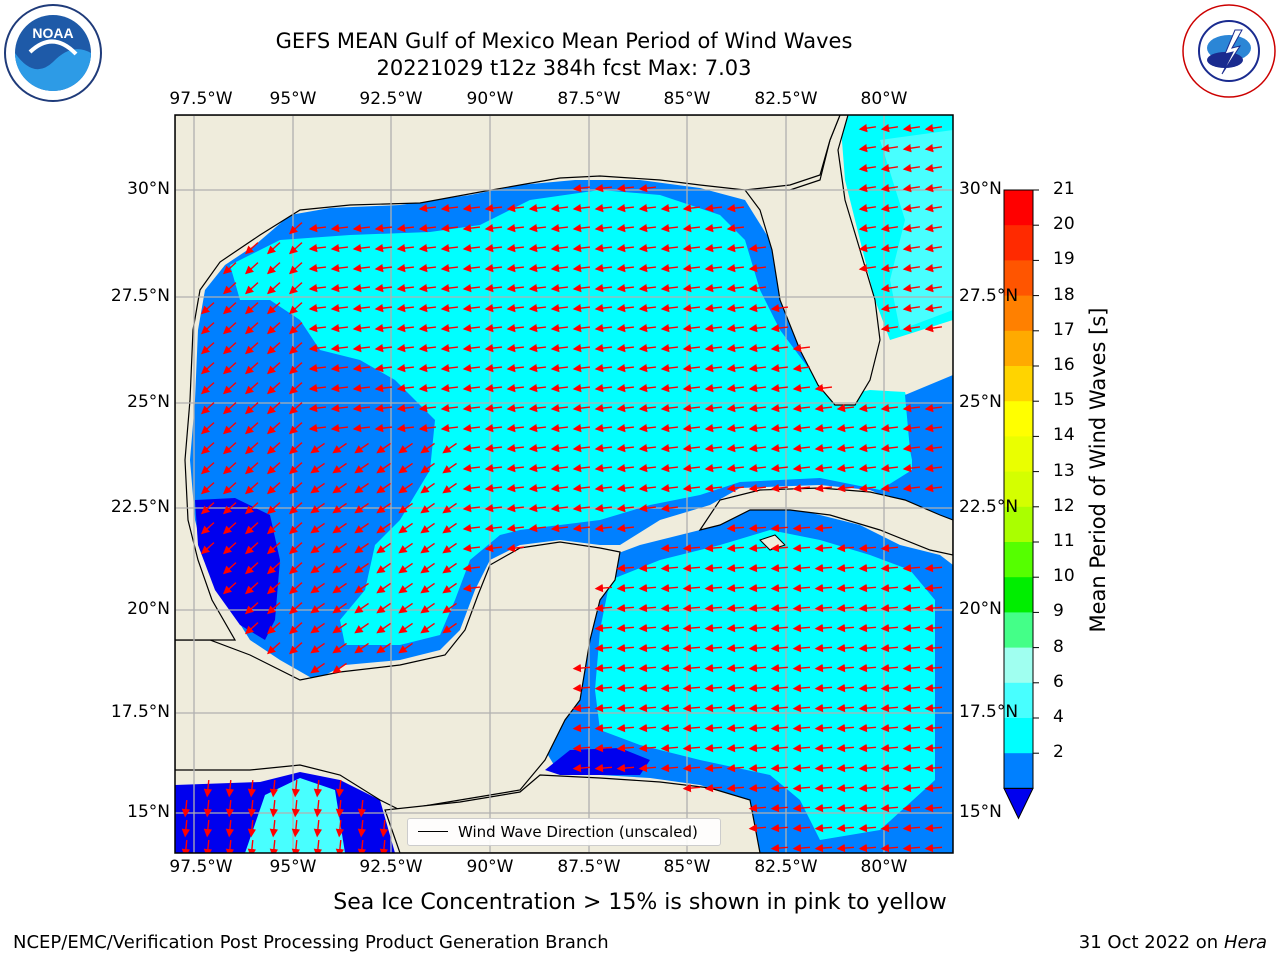 Image resolution: width=1280 pixels, height=960 pixels. What do you see at coordinates (237, 569) in the screenshot?
I see `campeche-dark-water` at bounding box center [237, 569].